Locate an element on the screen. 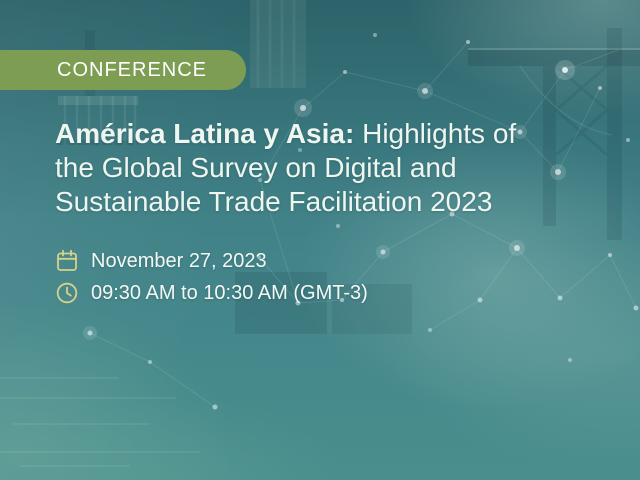 The height and width of the screenshot is (480, 640). event-title-line3: Sustainable Trade Facilitation 2023 is located at coordinates (274, 201).